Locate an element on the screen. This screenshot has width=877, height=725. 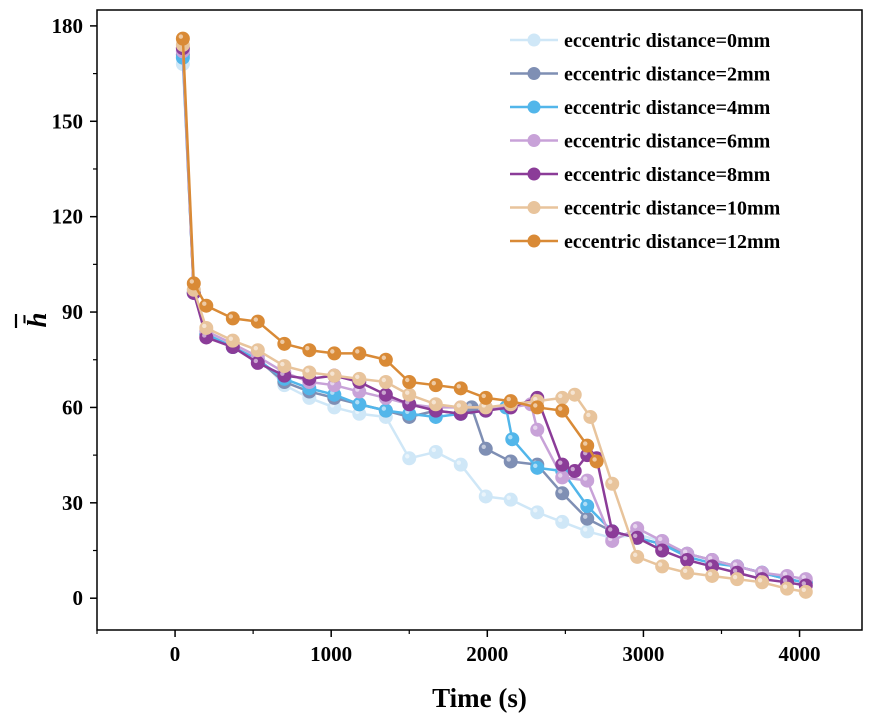
y-tick-label: 0 is located at coordinates (78, 598).